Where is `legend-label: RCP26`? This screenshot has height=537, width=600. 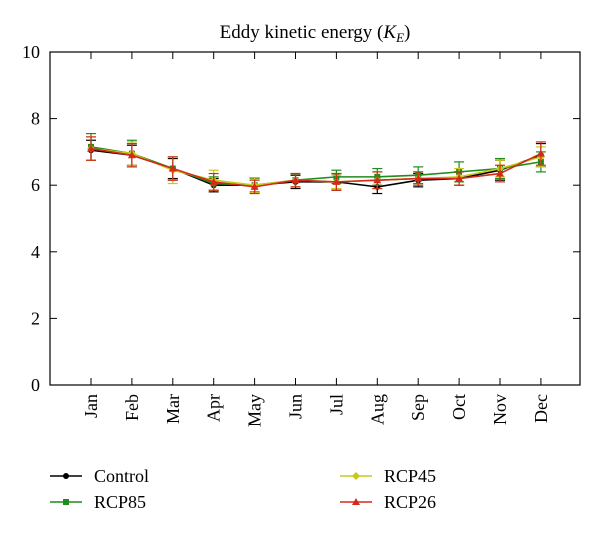
legend-label: RCP26 is located at coordinates (410, 502).